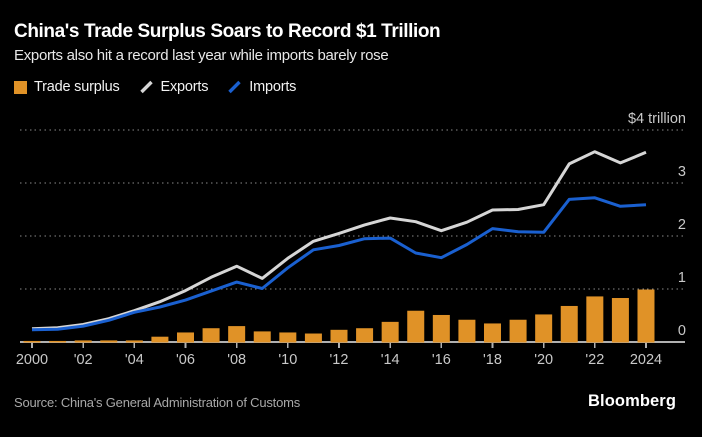  I want to click on trade-surplus-bar-2008, so click(237, 334).